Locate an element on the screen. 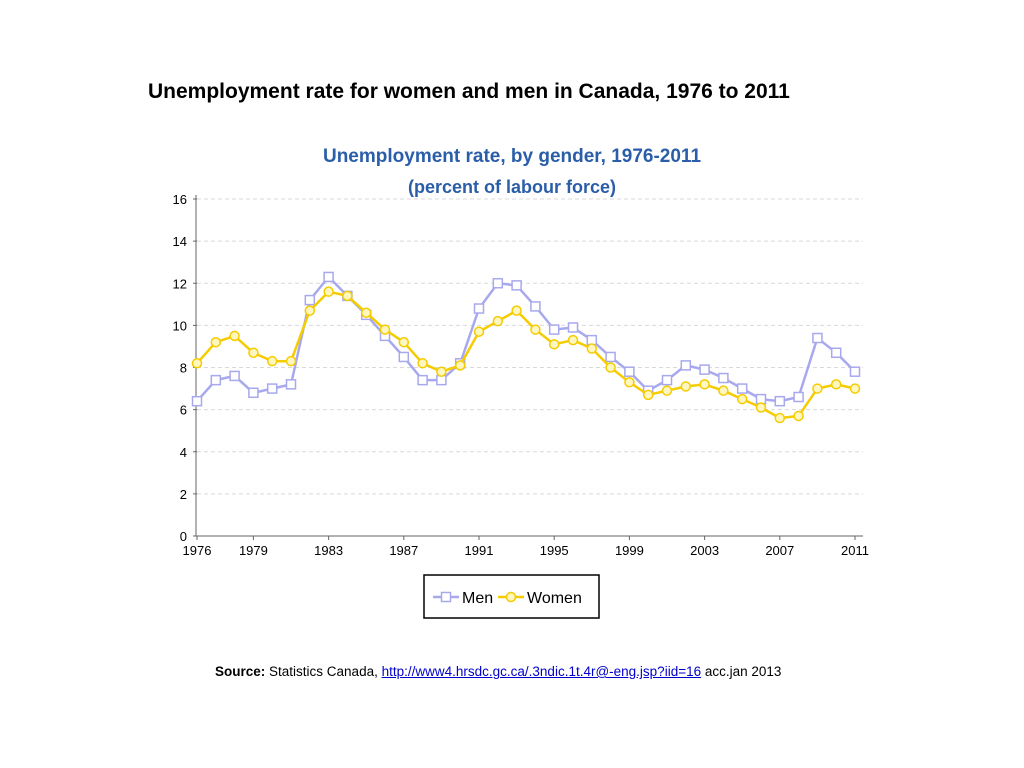 The height and width of the screenshot is (768, 1024). x-tick-label: 1987 is located at coordinates (403, 550).